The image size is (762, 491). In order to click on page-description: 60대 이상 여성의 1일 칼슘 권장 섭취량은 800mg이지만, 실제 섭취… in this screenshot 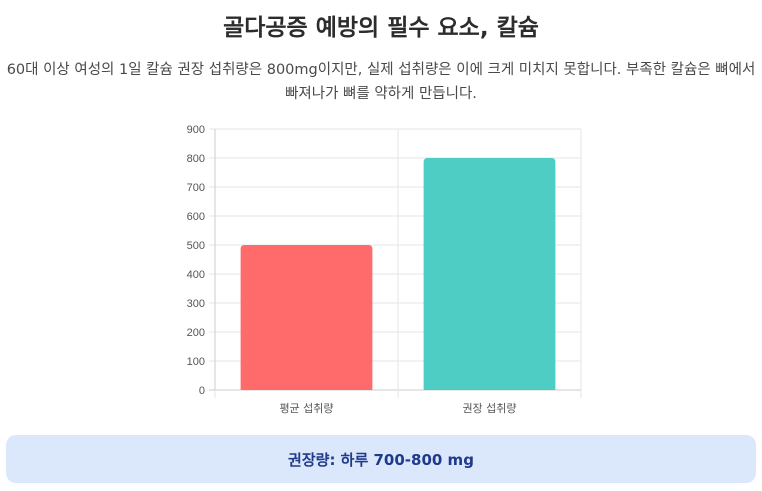, I will do `click(381, 82)`.